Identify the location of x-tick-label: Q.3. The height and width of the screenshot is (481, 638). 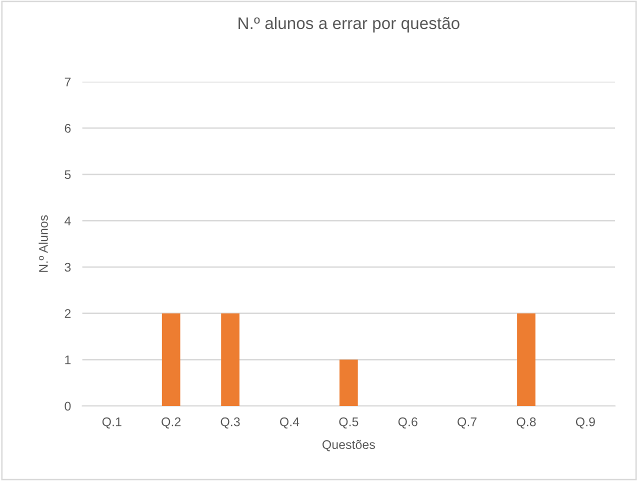
(230, 422).